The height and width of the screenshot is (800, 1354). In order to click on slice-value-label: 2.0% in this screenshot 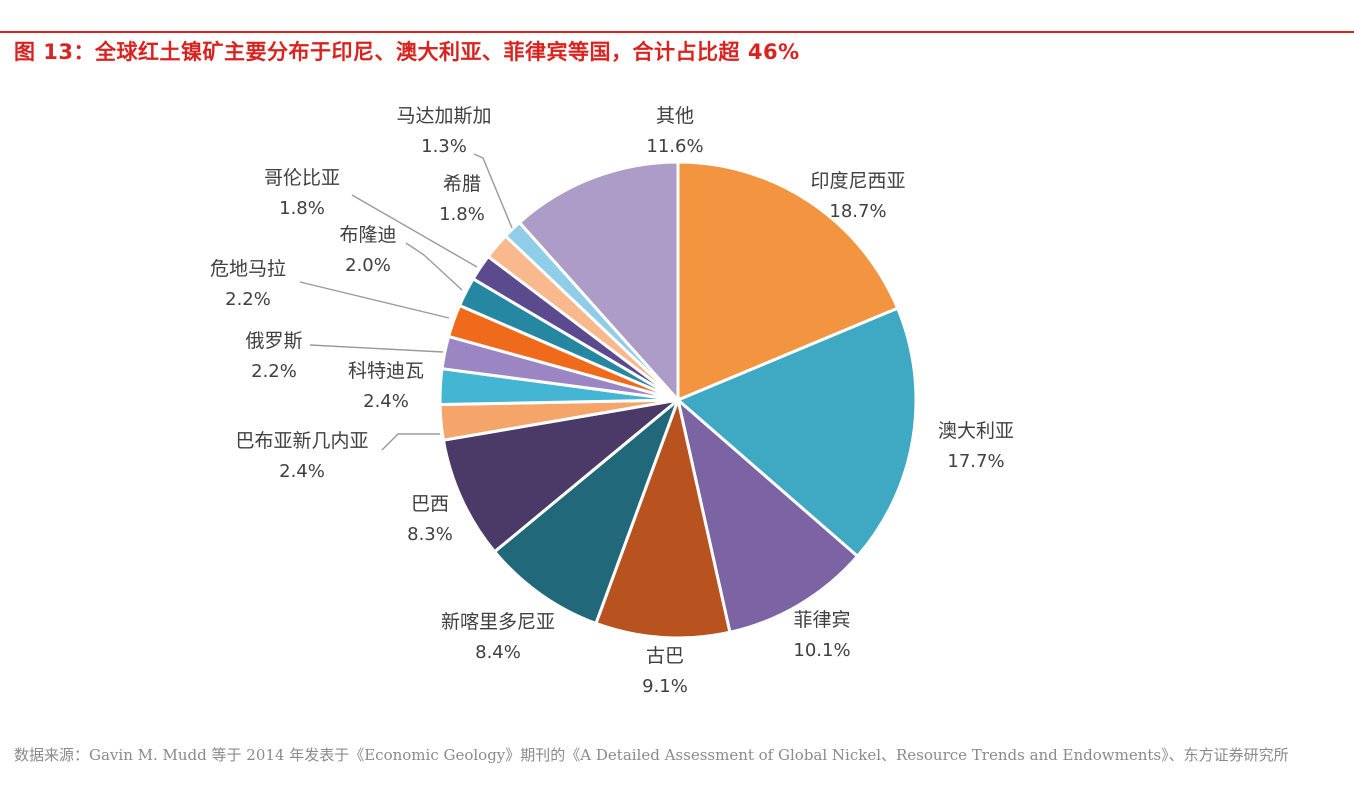, I will do `click(368, 265)`.